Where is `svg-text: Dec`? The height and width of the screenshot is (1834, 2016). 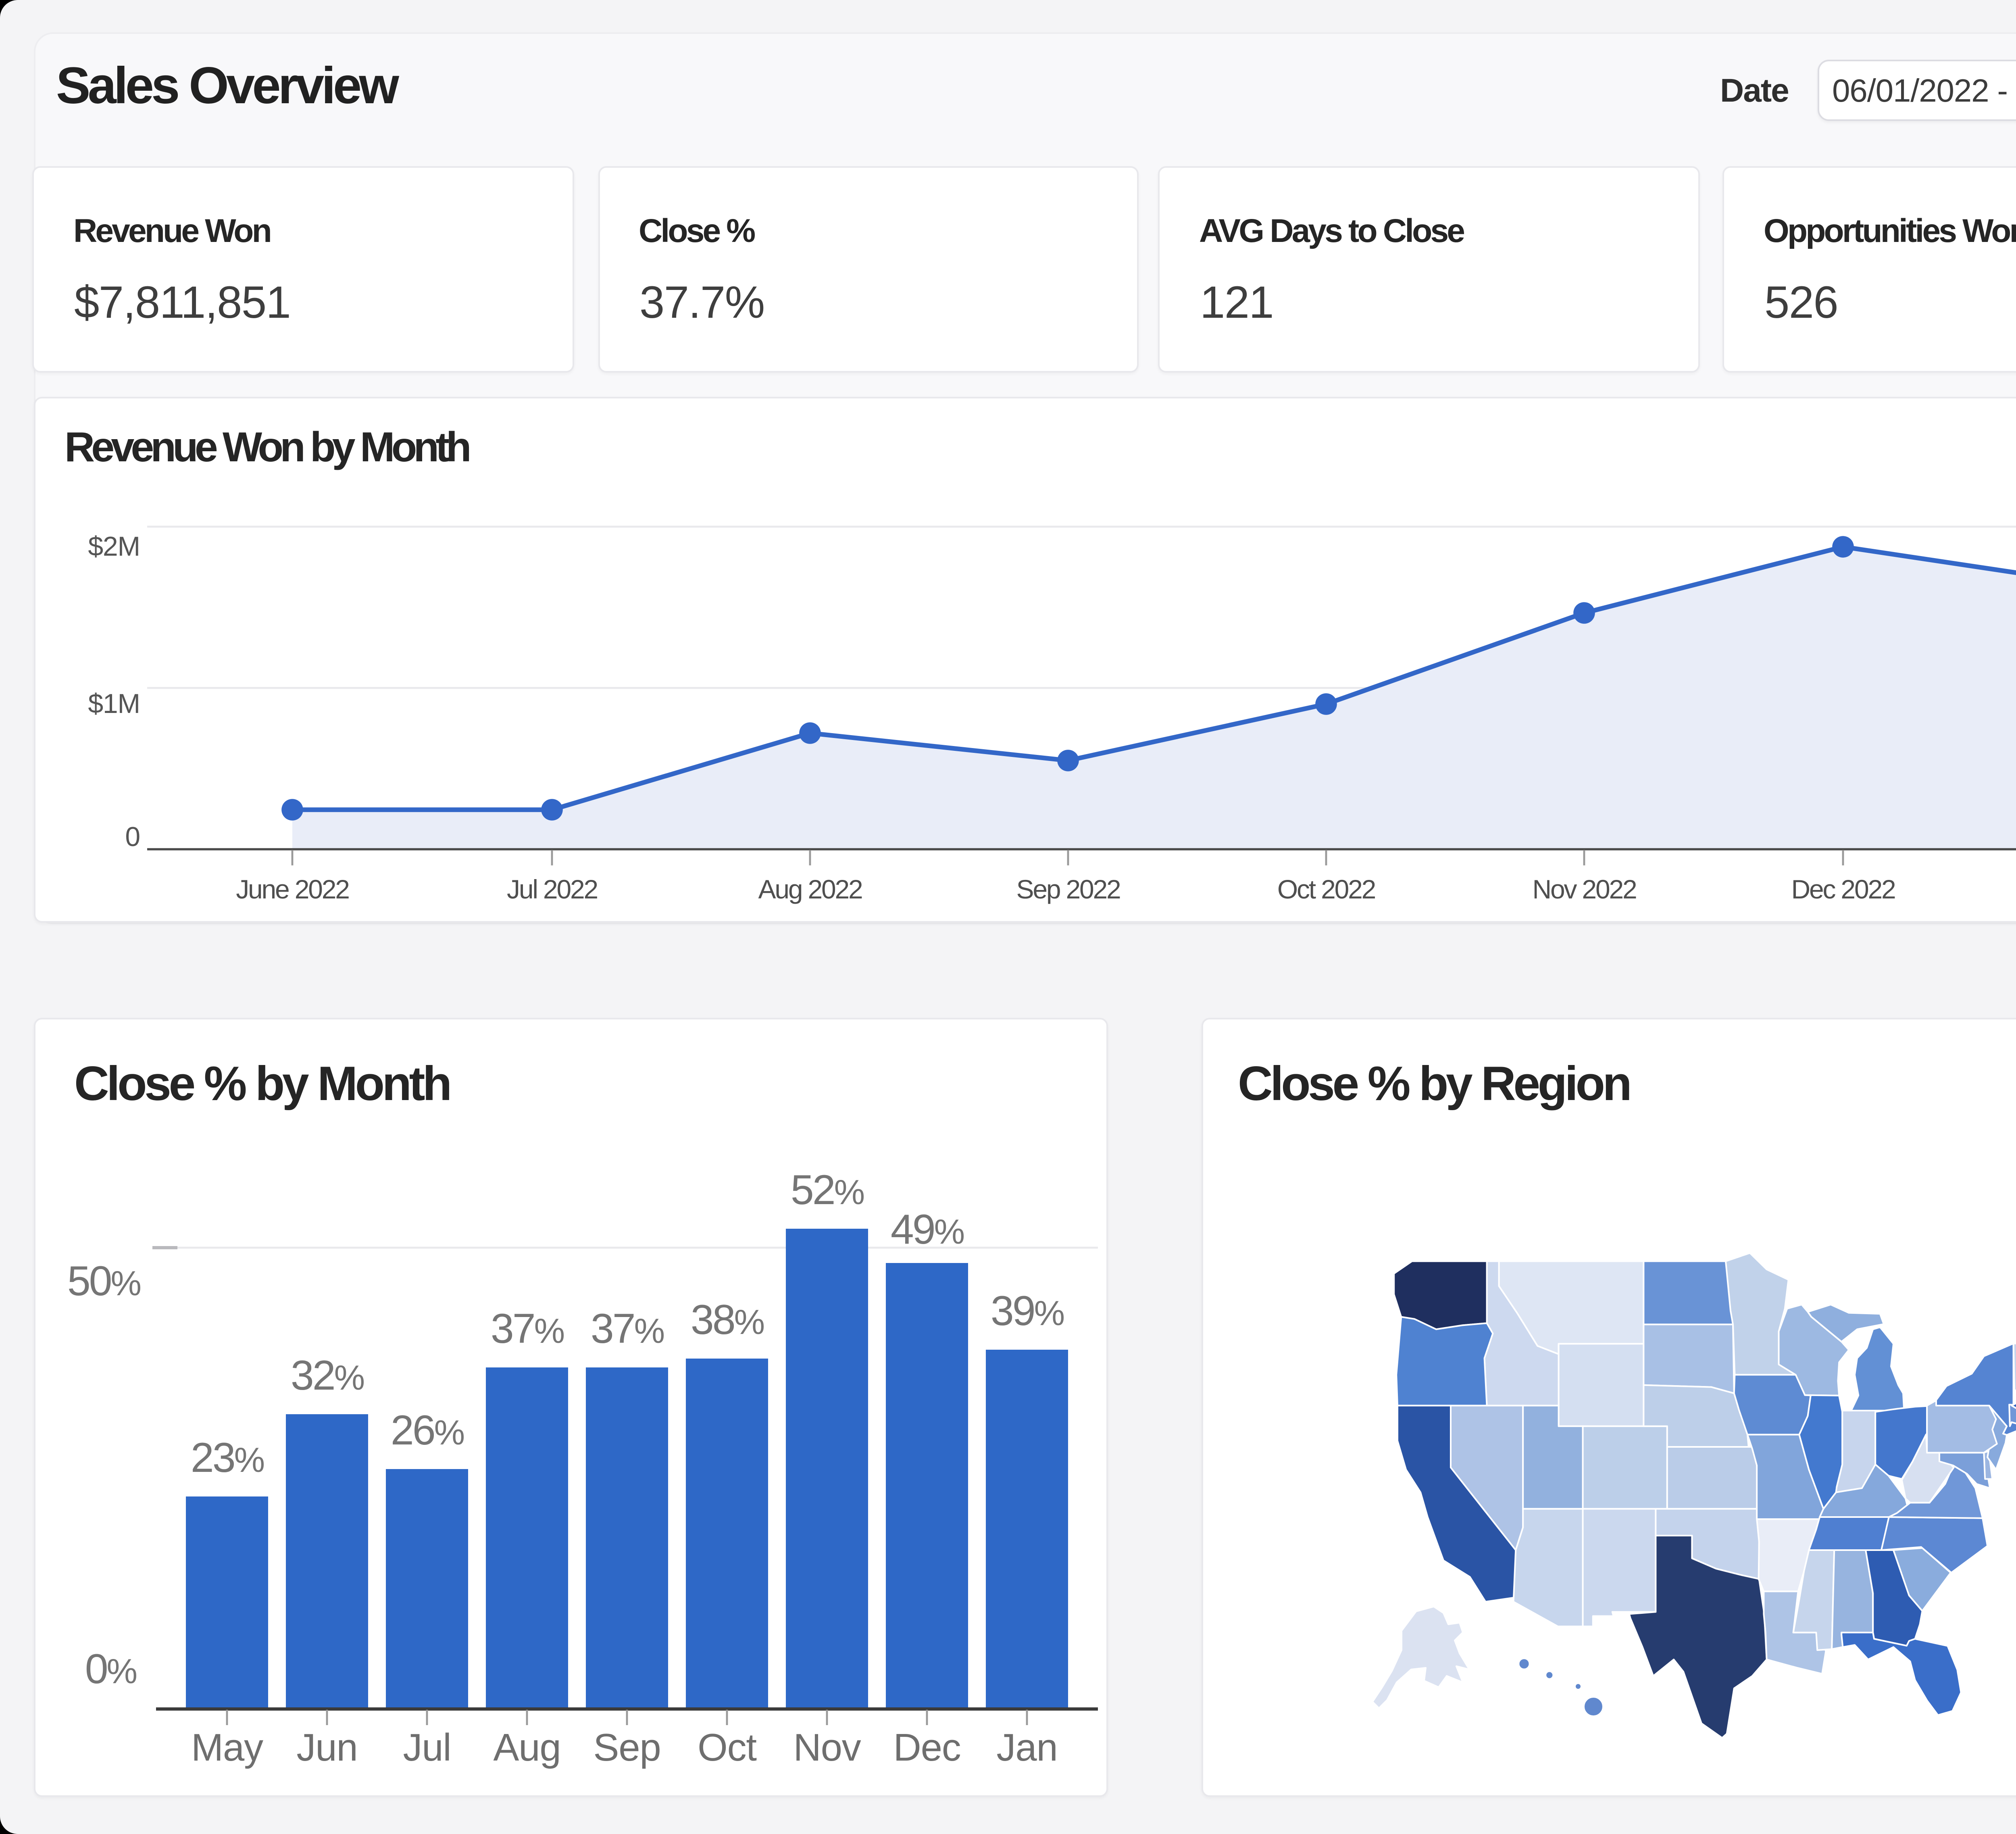 svg-text: Dec is located at coordinates (927, 1748).